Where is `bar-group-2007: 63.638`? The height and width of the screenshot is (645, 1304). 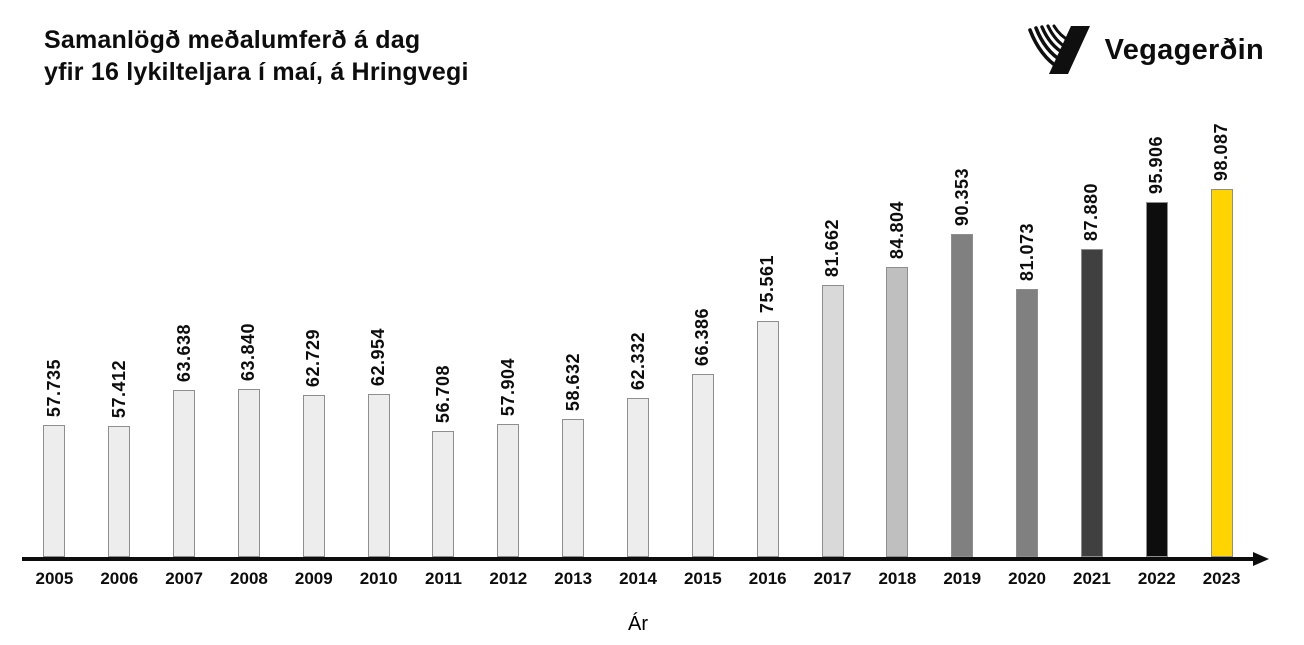 bar-group-2007: 63.638 is located at coordinates (184, 440).